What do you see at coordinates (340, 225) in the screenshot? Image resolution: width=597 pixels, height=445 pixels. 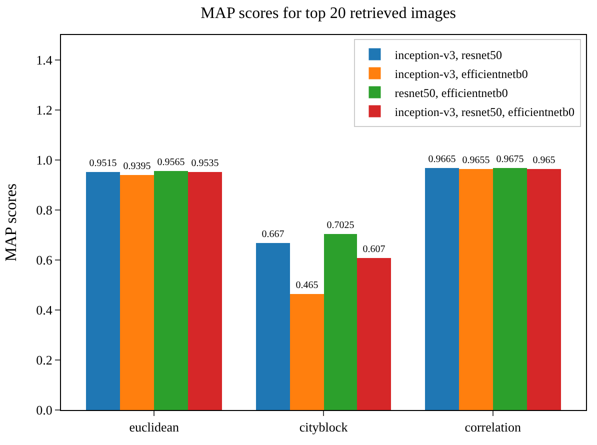 I see `data-label: 0.7025` at bounding box center [340, 225].